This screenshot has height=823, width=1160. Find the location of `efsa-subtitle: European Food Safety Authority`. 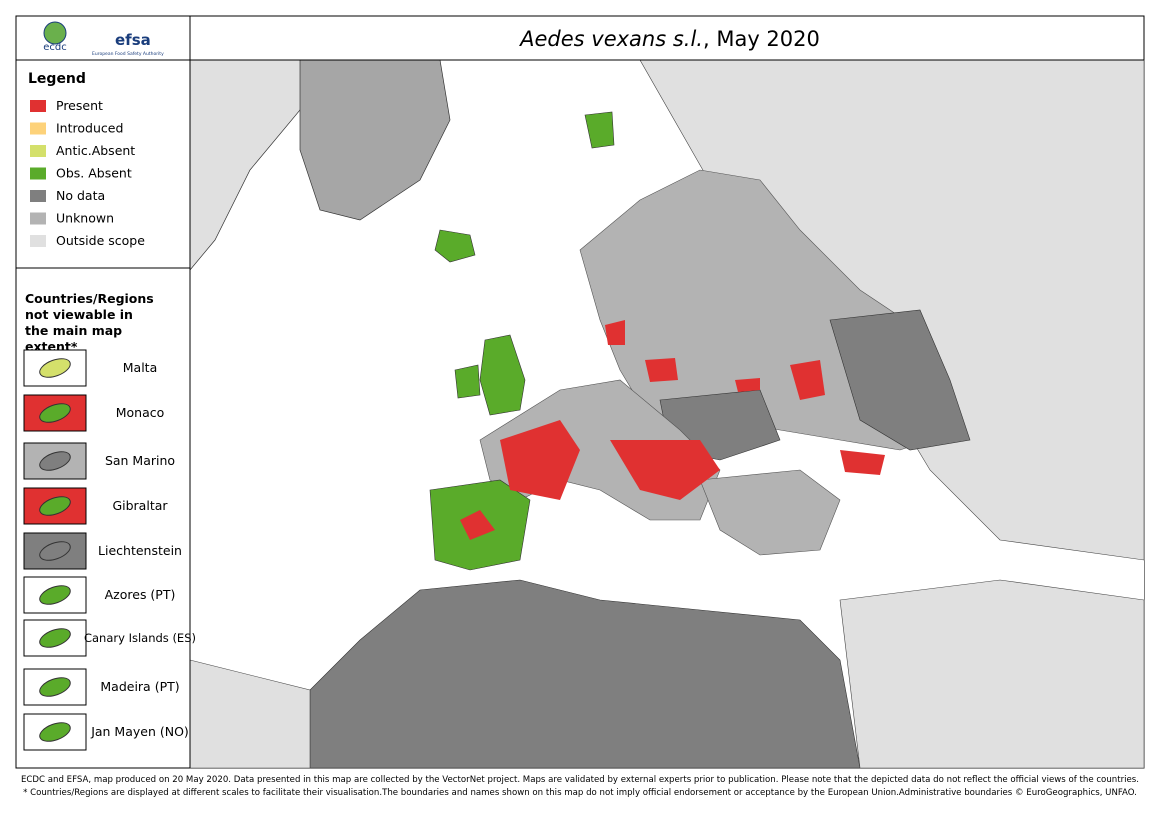

efsa-subtitle: European Food Safety Authority is located at coordinates (128, 54).